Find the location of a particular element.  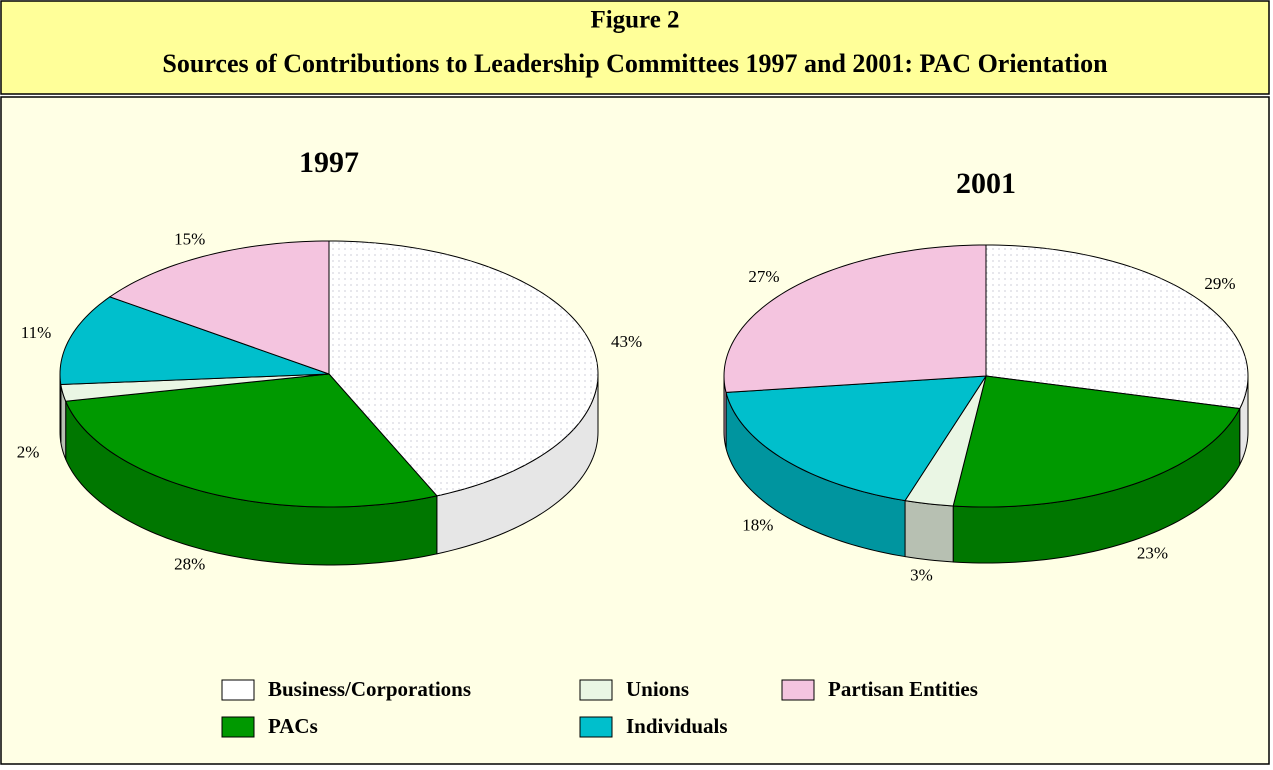

figure-title: Figure 2 is located at coordinates (634, 20).